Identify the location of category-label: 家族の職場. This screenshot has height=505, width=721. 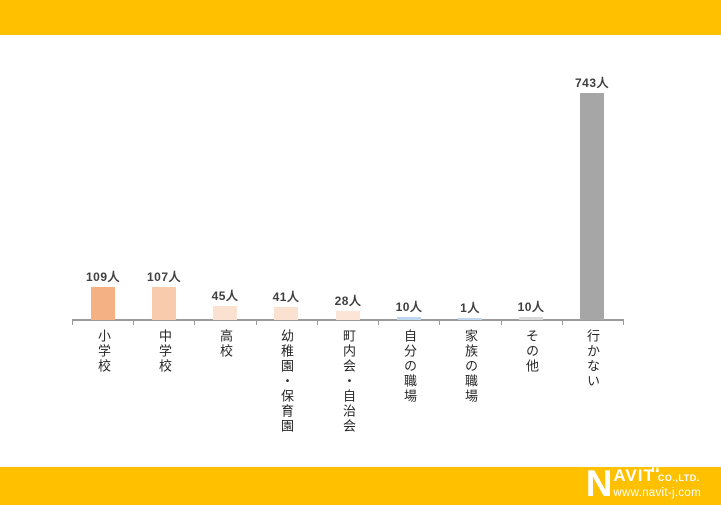
(470, 366).